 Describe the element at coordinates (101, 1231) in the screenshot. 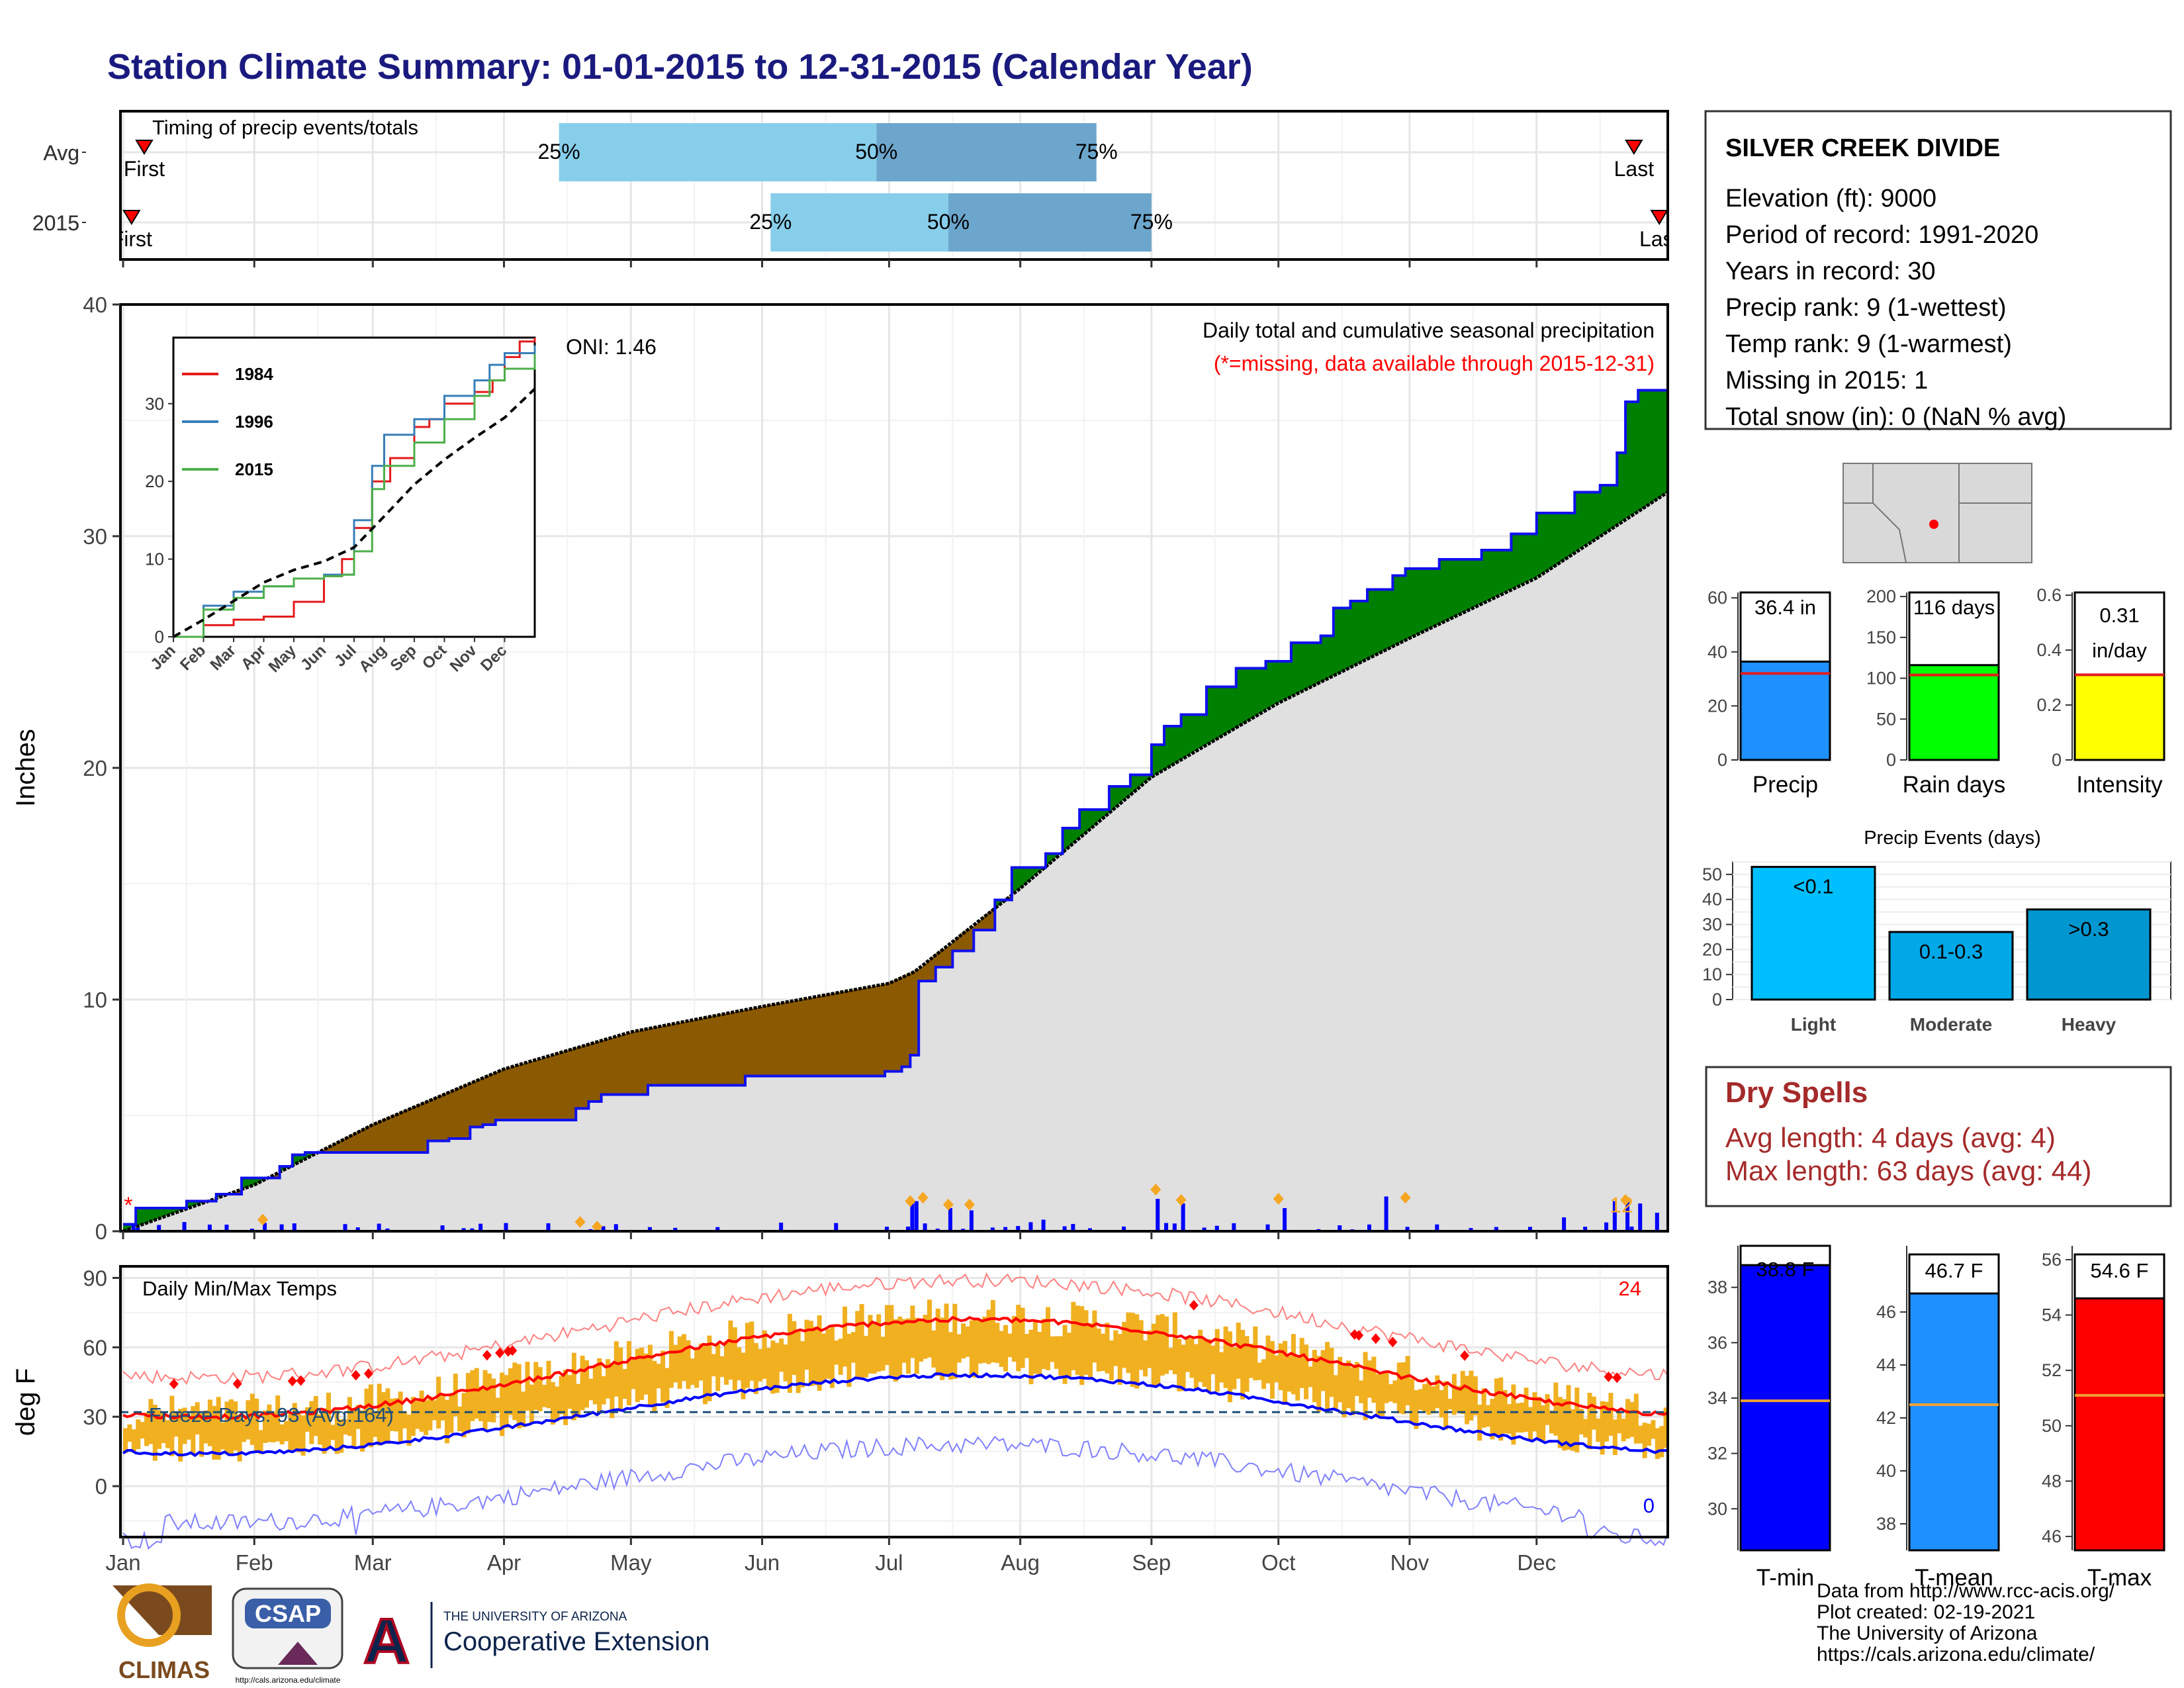

I see `precip-ytick-label: 0` at that location.